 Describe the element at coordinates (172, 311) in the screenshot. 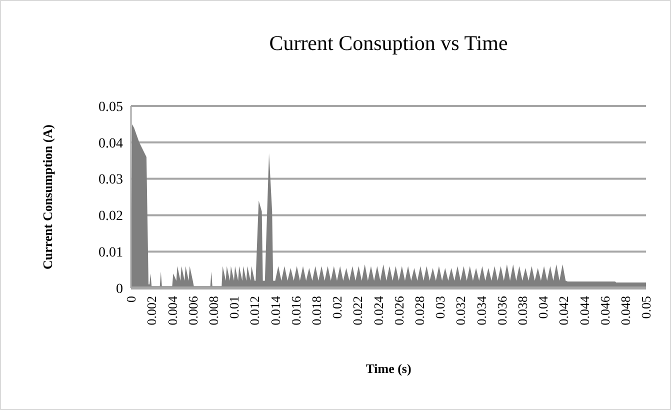

I see `x-tick-label: 0.004` at that location.